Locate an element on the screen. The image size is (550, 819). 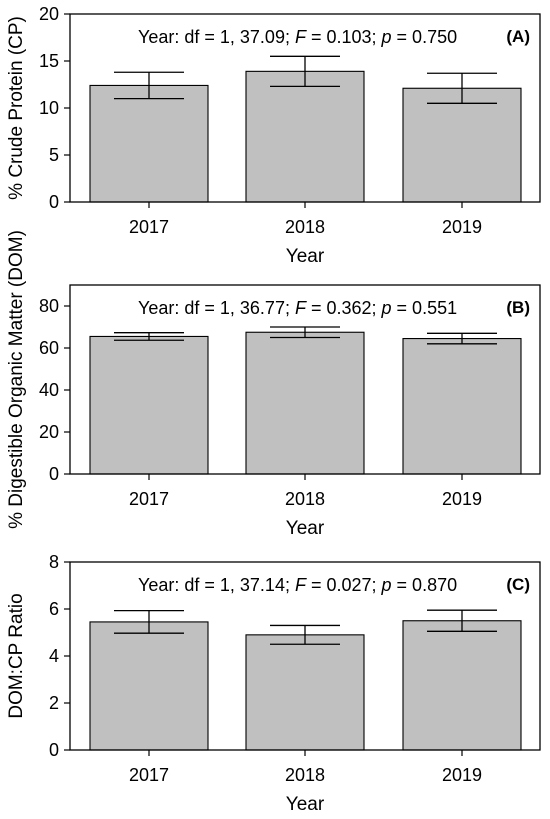
y-tick-label: 15 is located at coordinates (49, 61).